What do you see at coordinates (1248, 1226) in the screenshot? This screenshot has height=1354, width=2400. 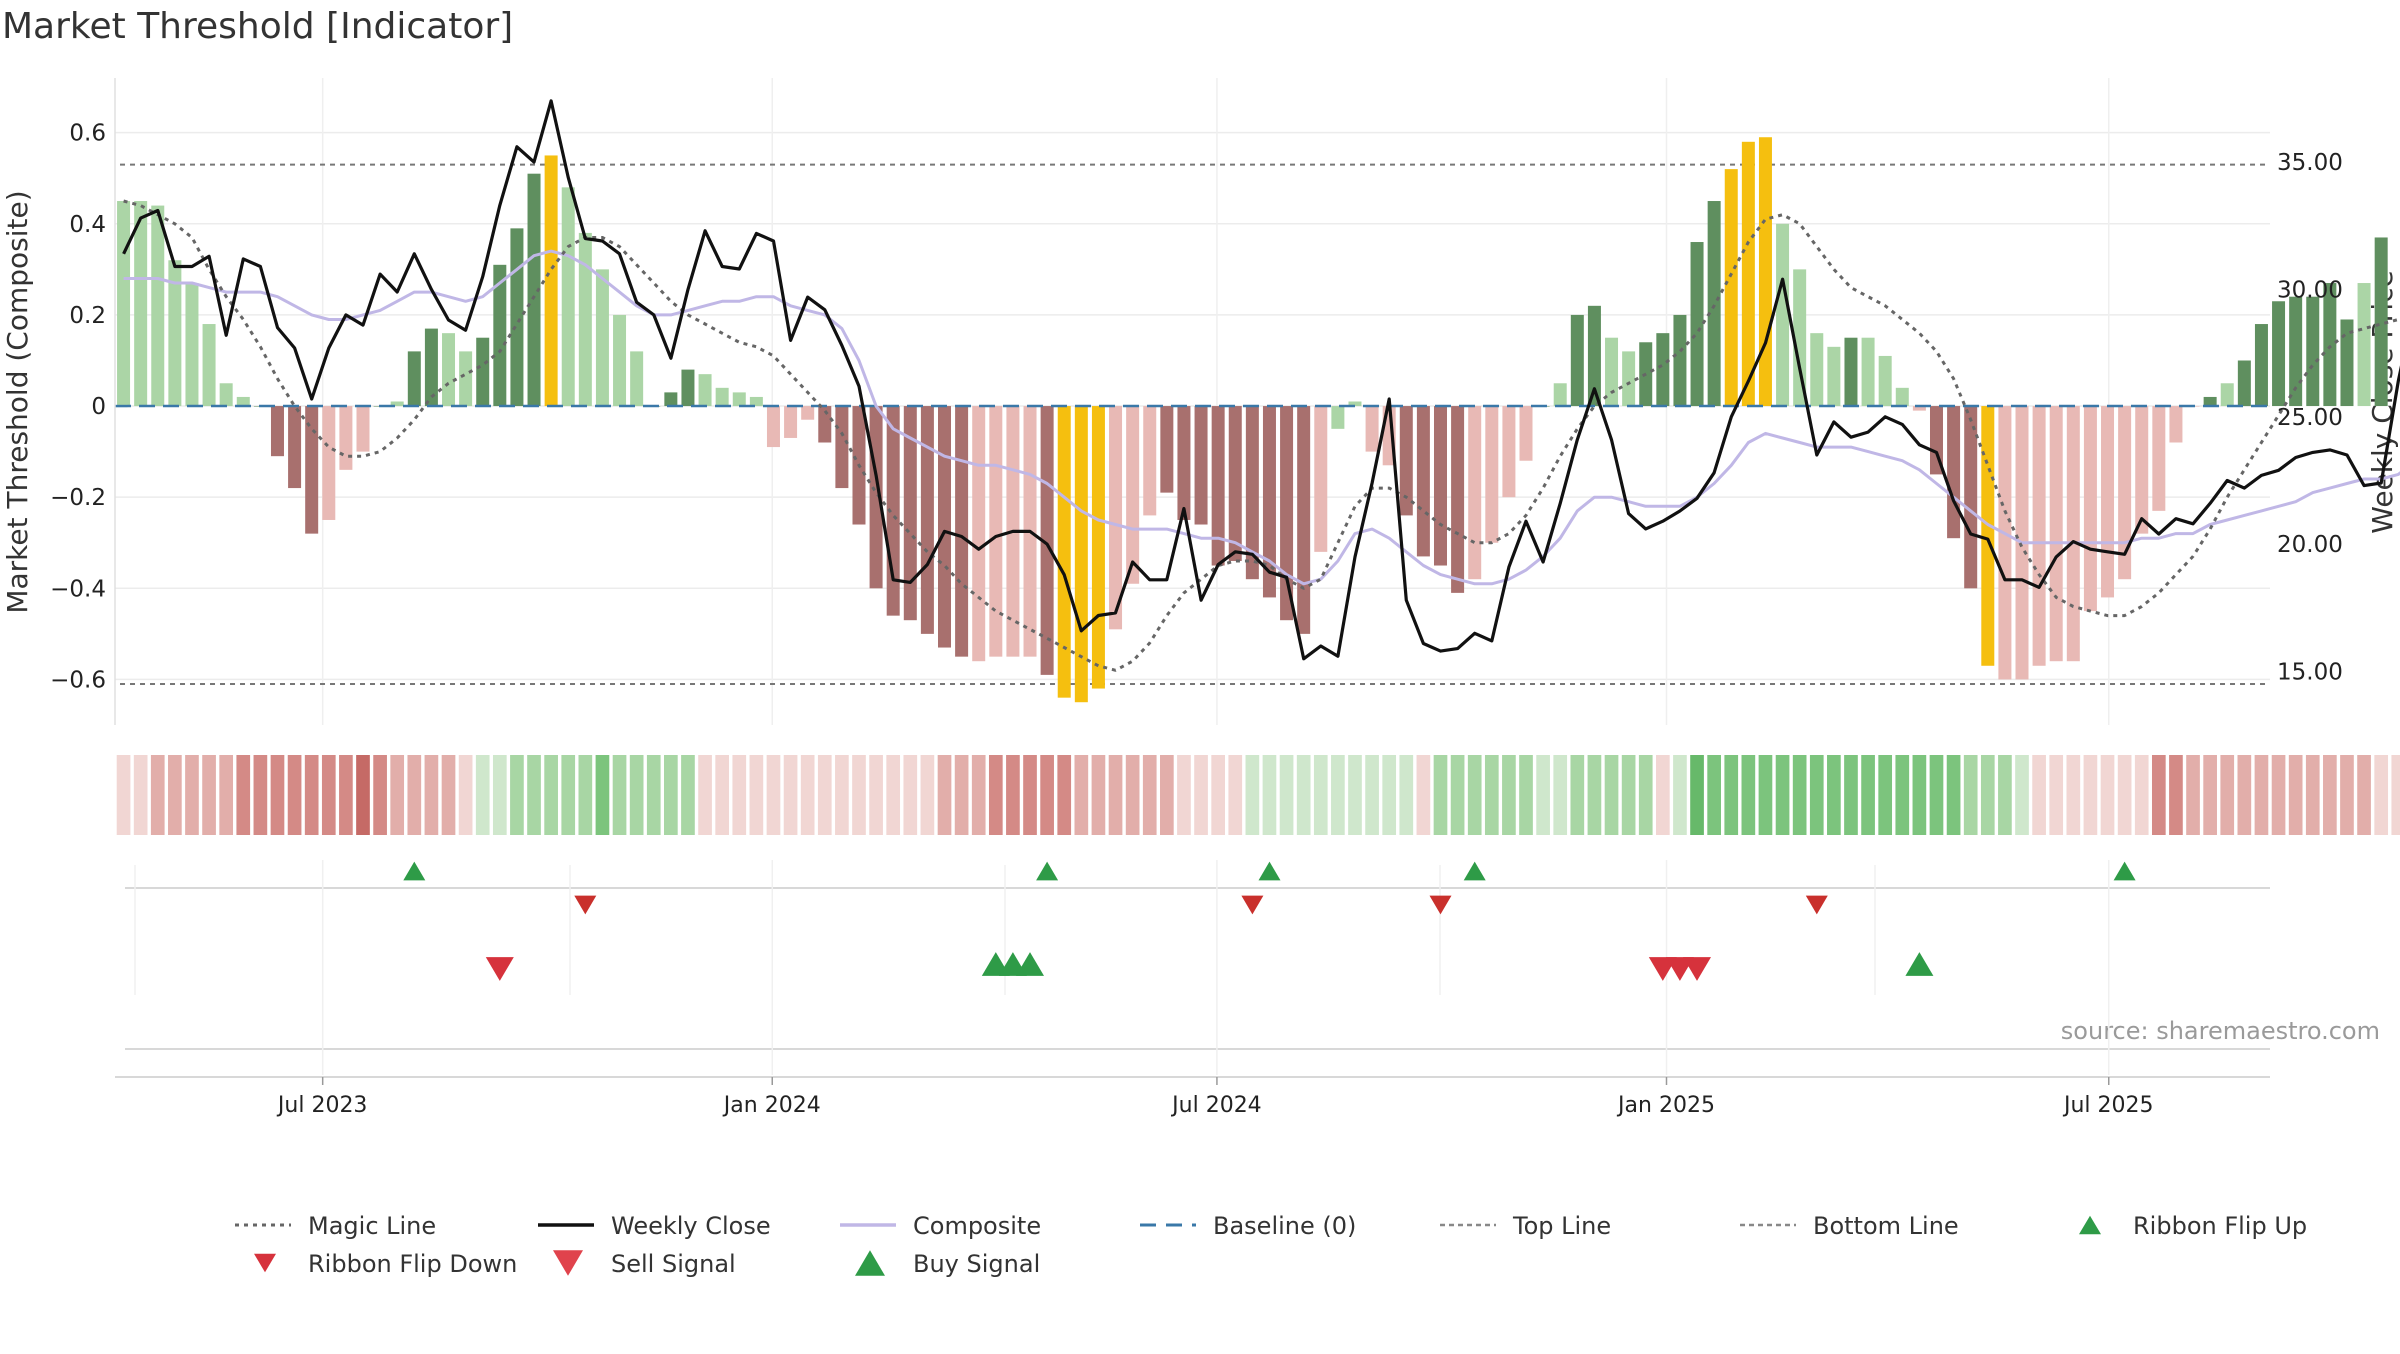 I see `legend-item: Baseline (0)` at bounding box center [1248, 1226].